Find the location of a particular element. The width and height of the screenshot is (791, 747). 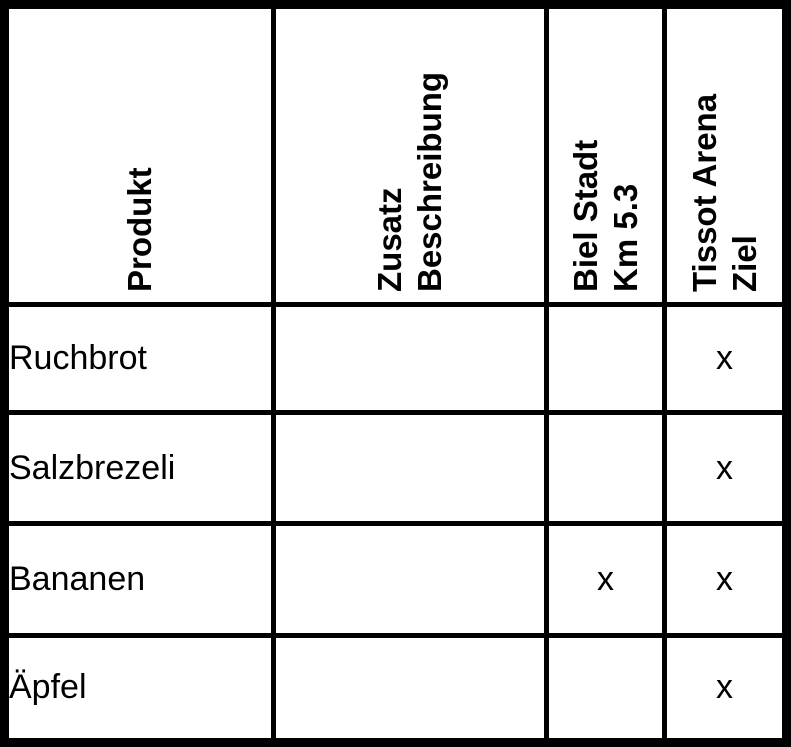

biel-stadt-mark-cell: x is located at coordinates (605, 579).